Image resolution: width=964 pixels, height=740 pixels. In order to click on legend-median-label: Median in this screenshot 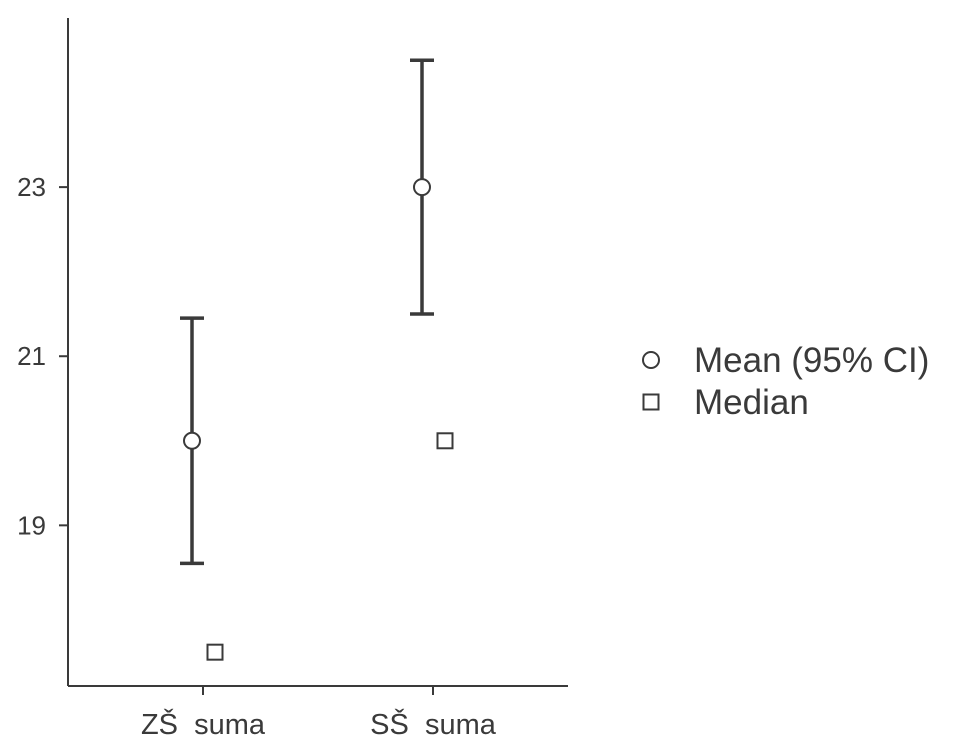, I will do `click(751, 402)`.